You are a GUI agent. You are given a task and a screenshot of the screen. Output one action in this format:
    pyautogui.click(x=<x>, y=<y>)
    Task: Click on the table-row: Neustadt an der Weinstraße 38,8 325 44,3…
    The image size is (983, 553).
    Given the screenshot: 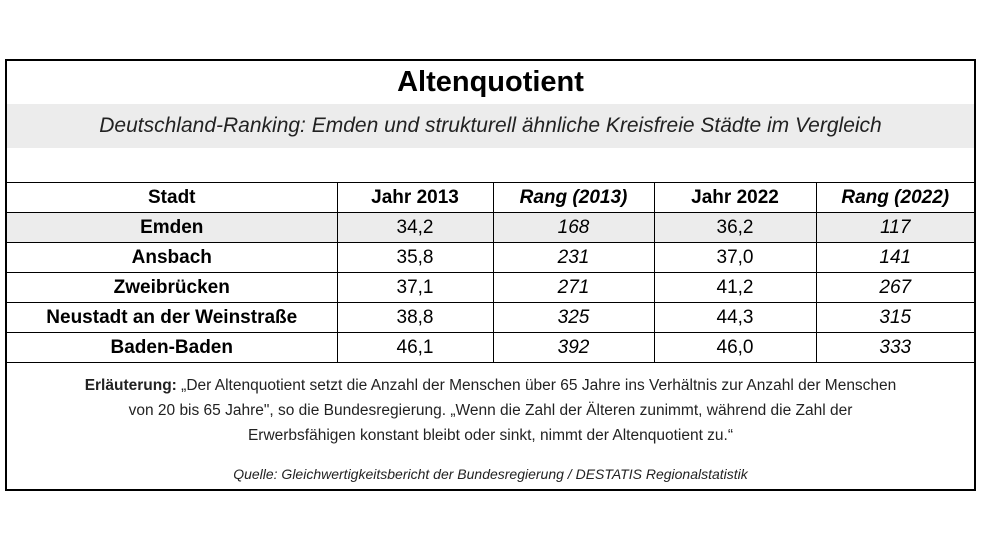 What is the action you would take?
    pyautogui.click(x=490, y=317)
    